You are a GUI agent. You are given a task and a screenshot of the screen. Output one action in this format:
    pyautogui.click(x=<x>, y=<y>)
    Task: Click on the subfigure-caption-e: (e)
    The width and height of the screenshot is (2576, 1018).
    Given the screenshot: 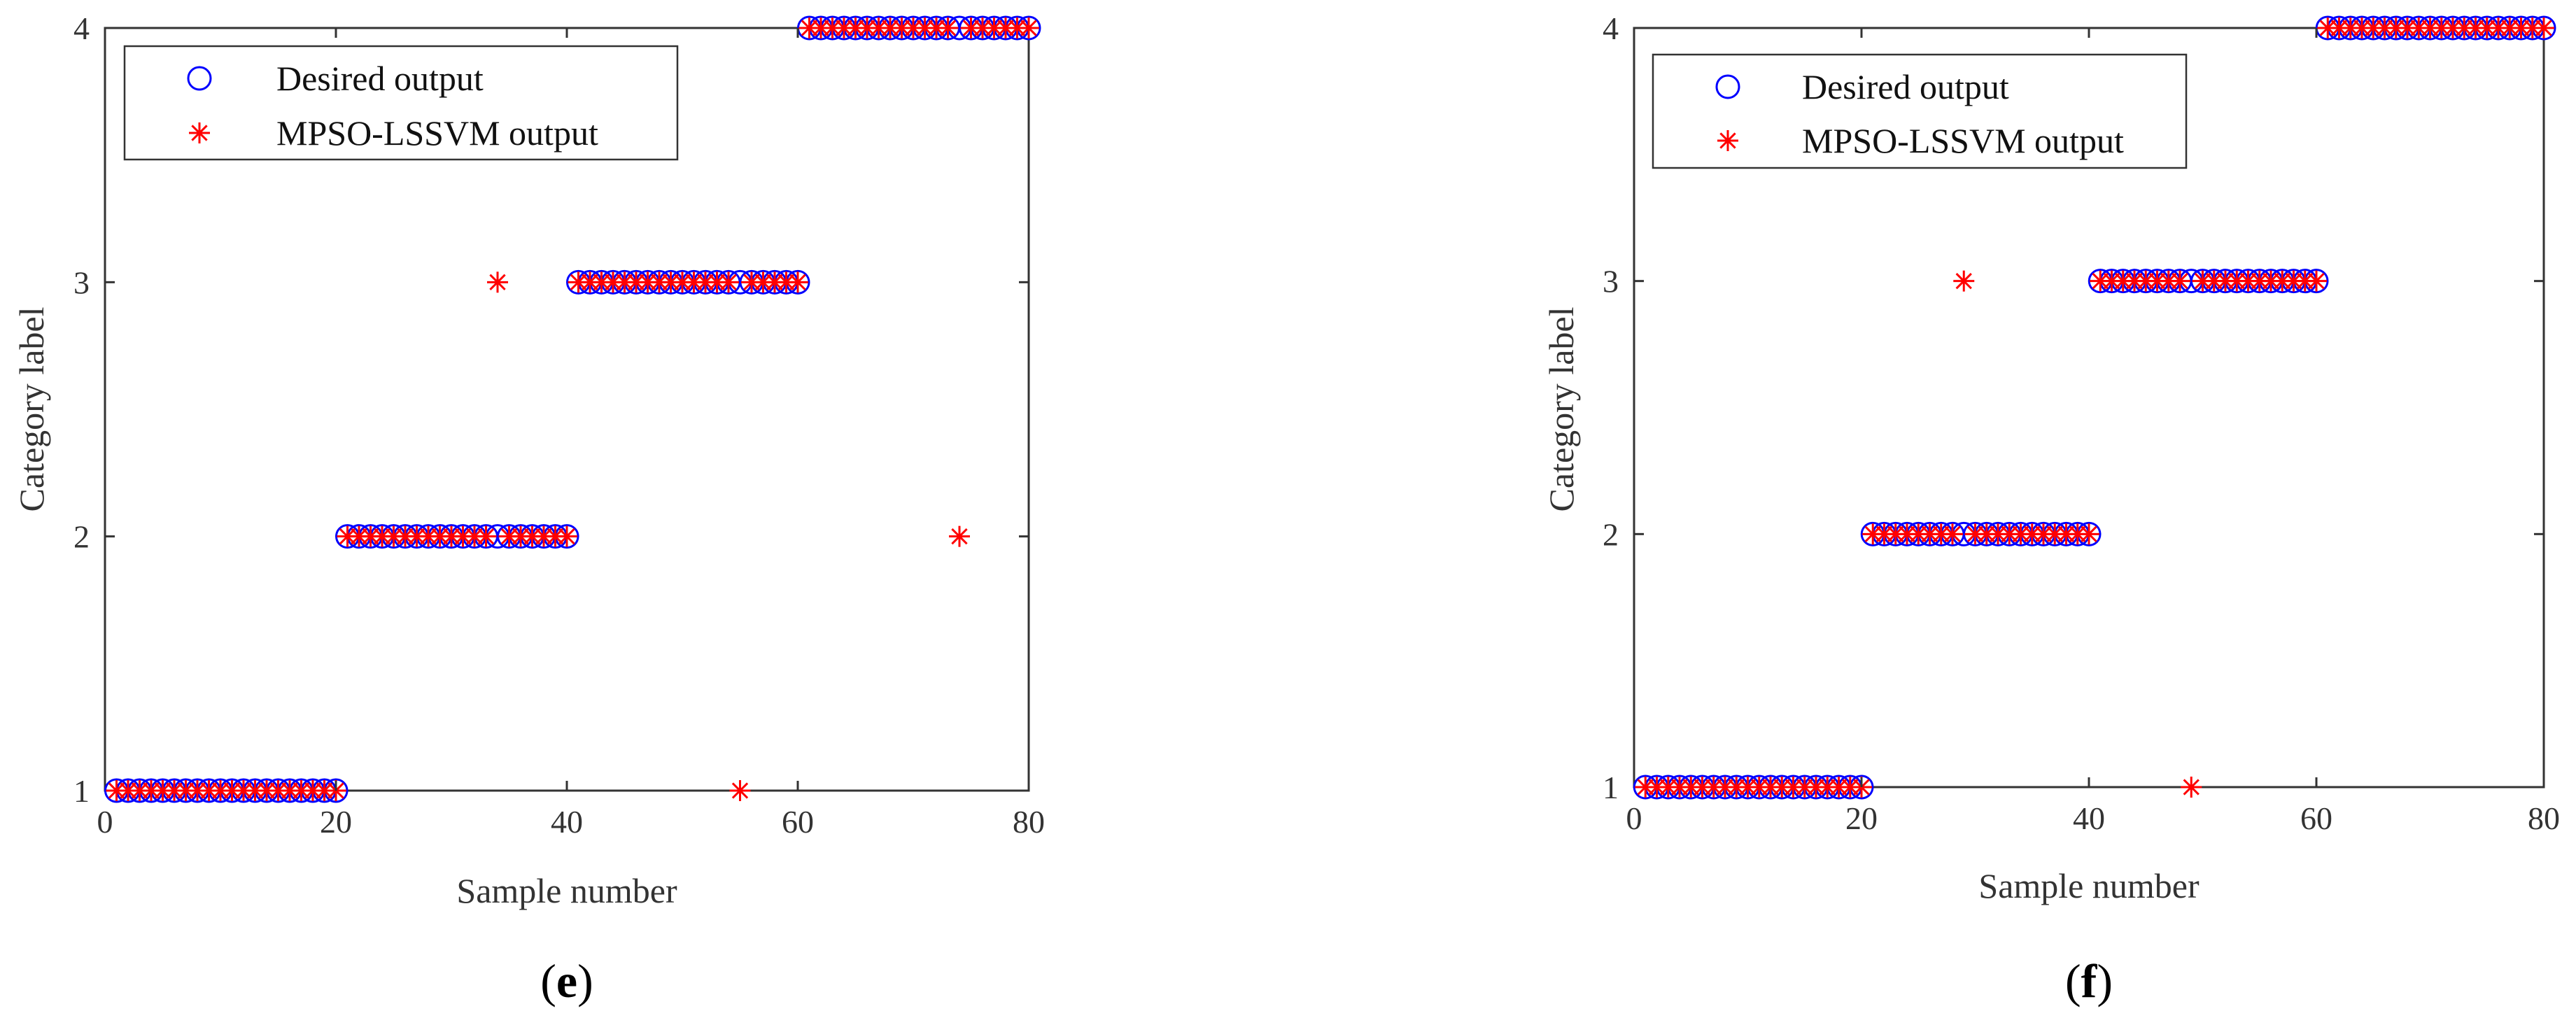 What is the action you would take?
    pyautogui.click(x=566, y=981)
    